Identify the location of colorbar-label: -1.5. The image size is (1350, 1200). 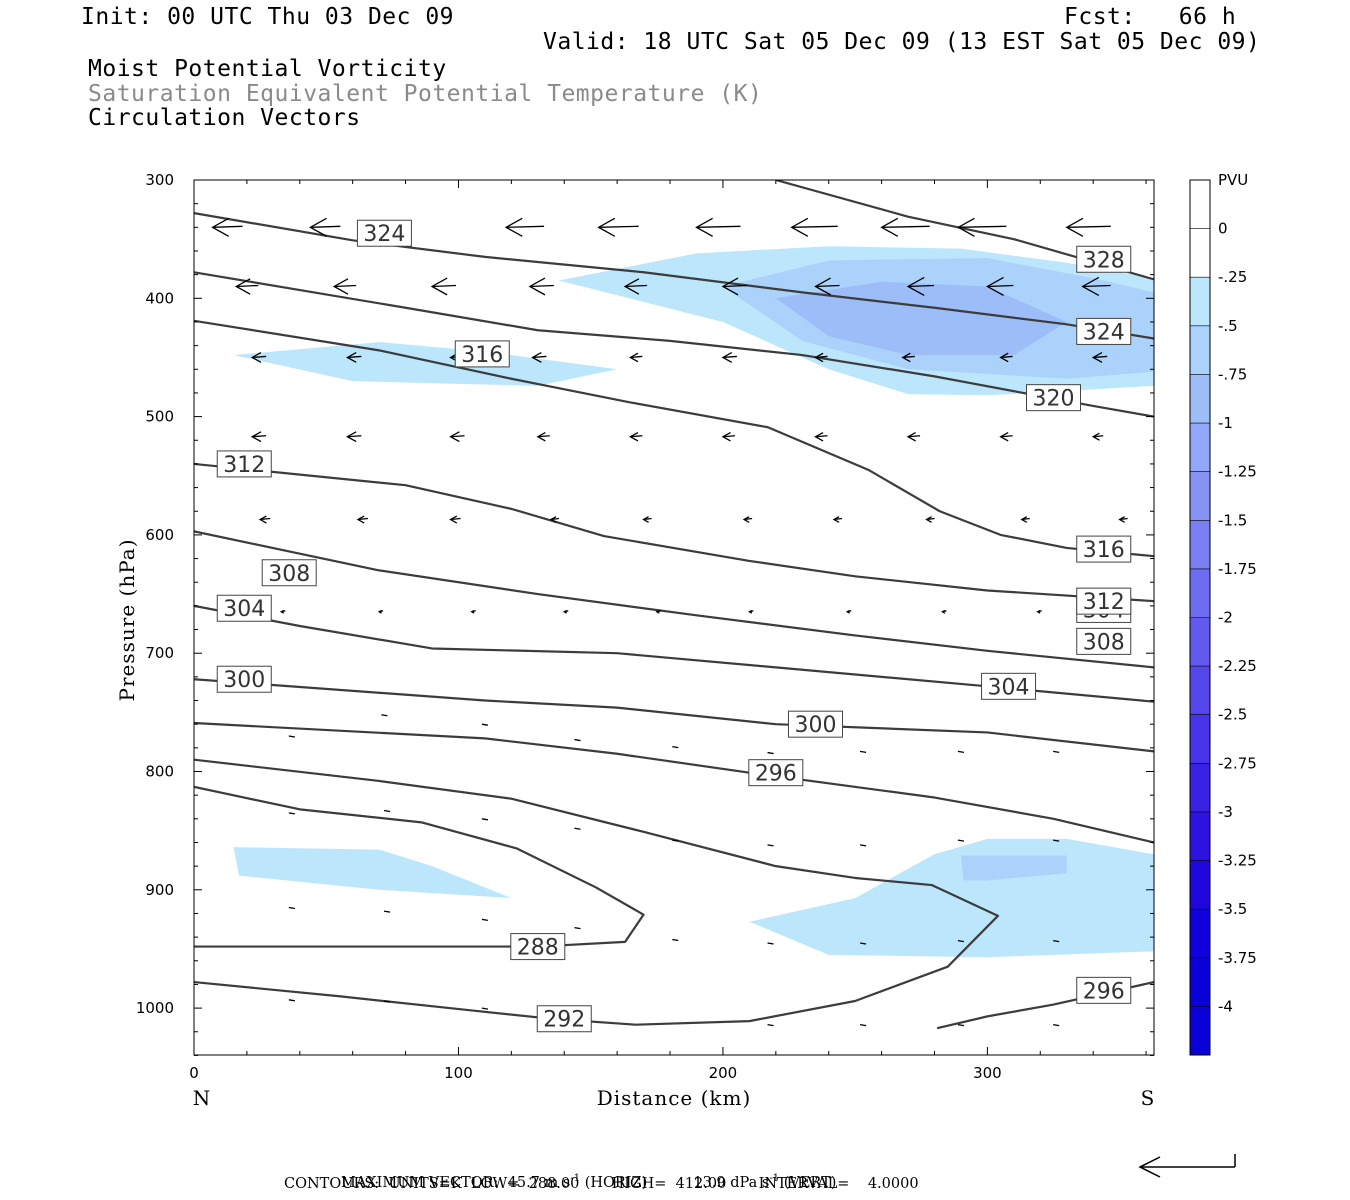
(1232, 520).